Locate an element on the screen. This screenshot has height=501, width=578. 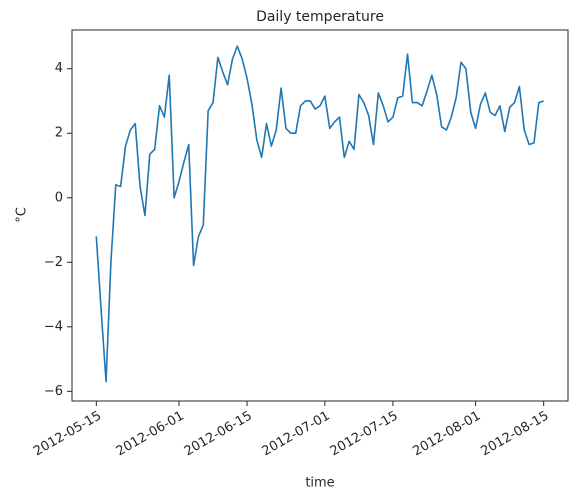
chart-title: Daily temperature is located at coordinates (320, 17).